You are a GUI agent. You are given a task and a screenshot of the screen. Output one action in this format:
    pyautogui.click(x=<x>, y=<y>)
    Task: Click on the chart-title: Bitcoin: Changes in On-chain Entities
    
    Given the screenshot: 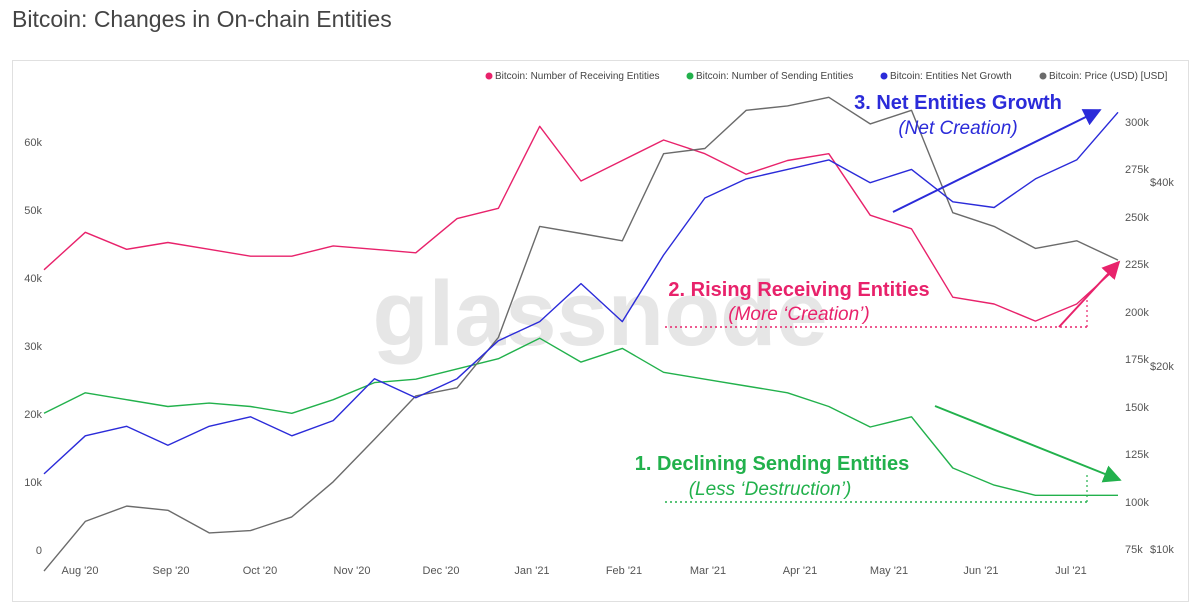 What is the action you would take?
    pyautogui.click(x=202, y=19)
    